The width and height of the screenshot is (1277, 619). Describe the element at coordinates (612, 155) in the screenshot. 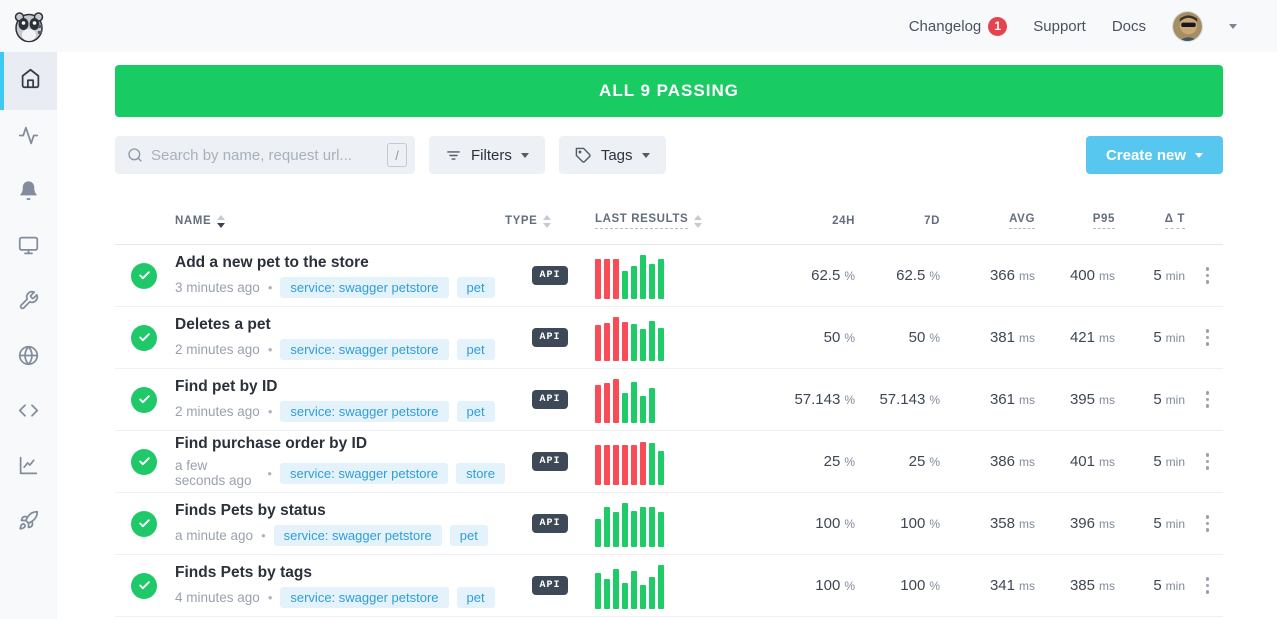

I see `tags-button: Tags` at that location.